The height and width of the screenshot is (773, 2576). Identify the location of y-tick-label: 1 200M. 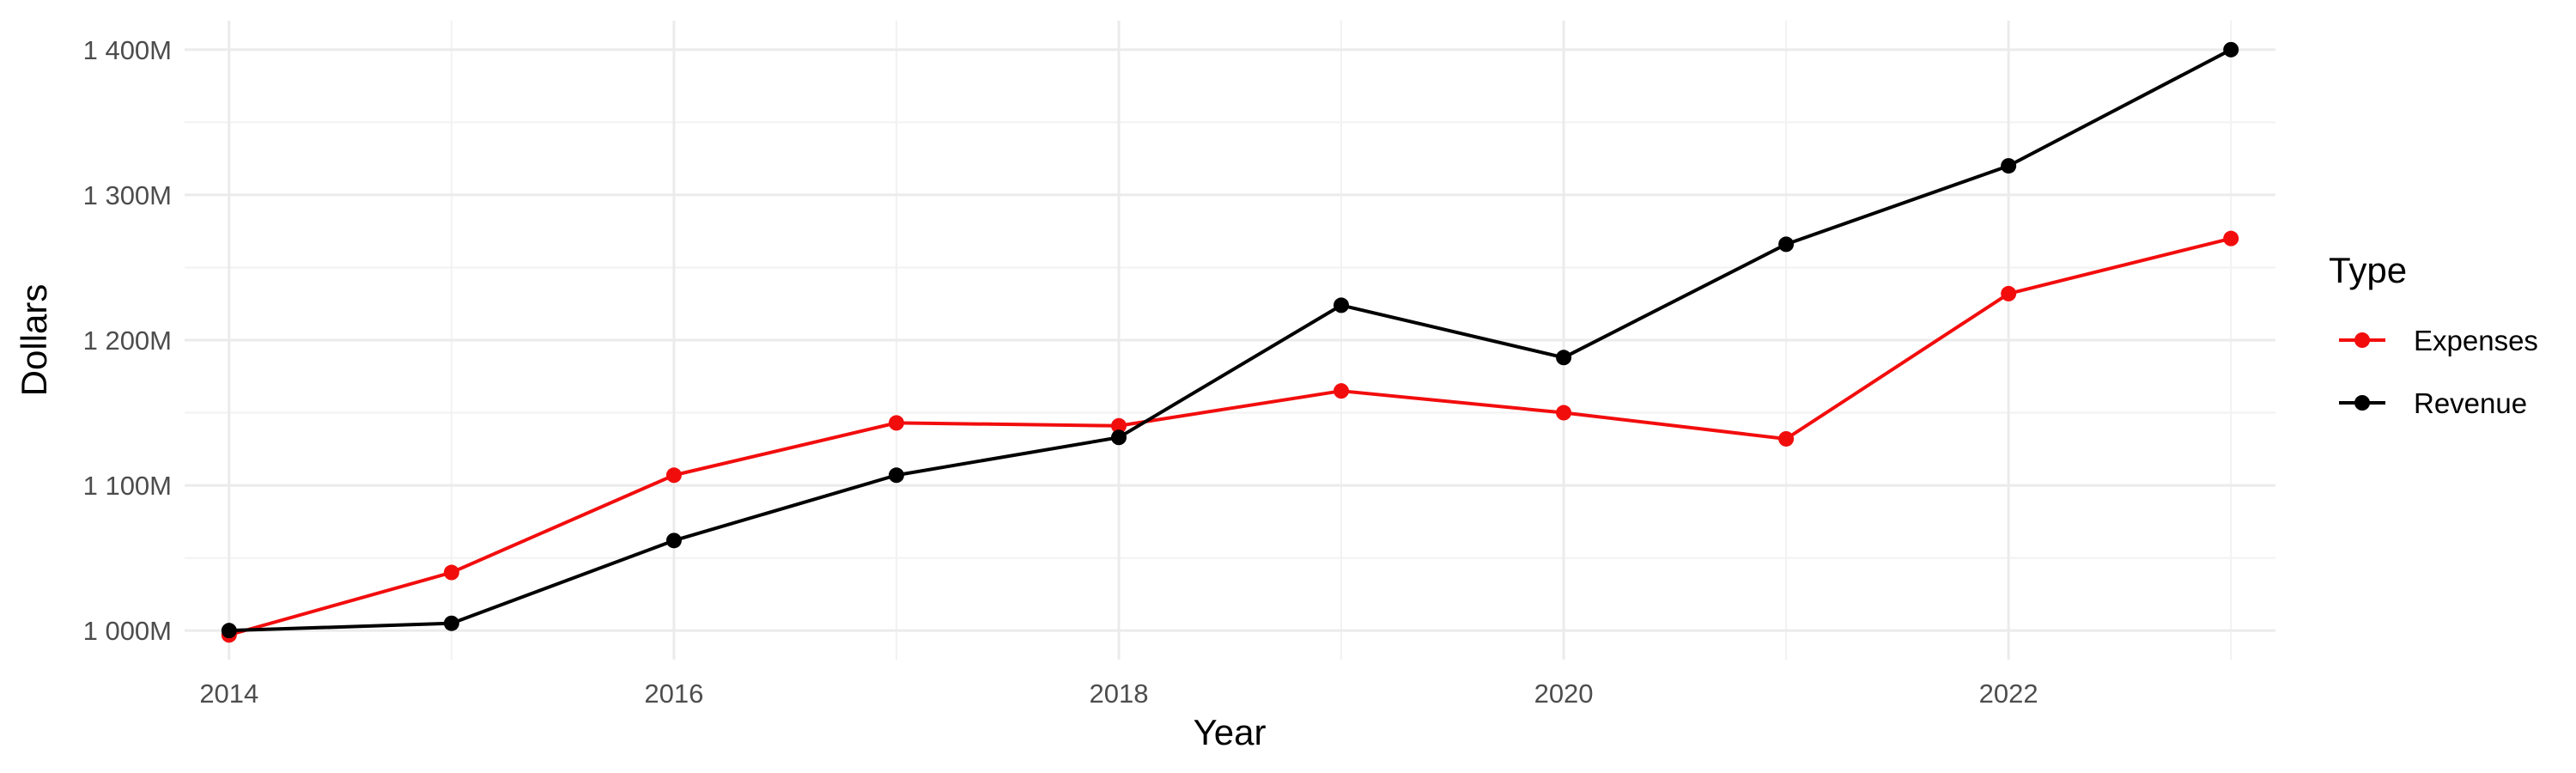
(128, 341).